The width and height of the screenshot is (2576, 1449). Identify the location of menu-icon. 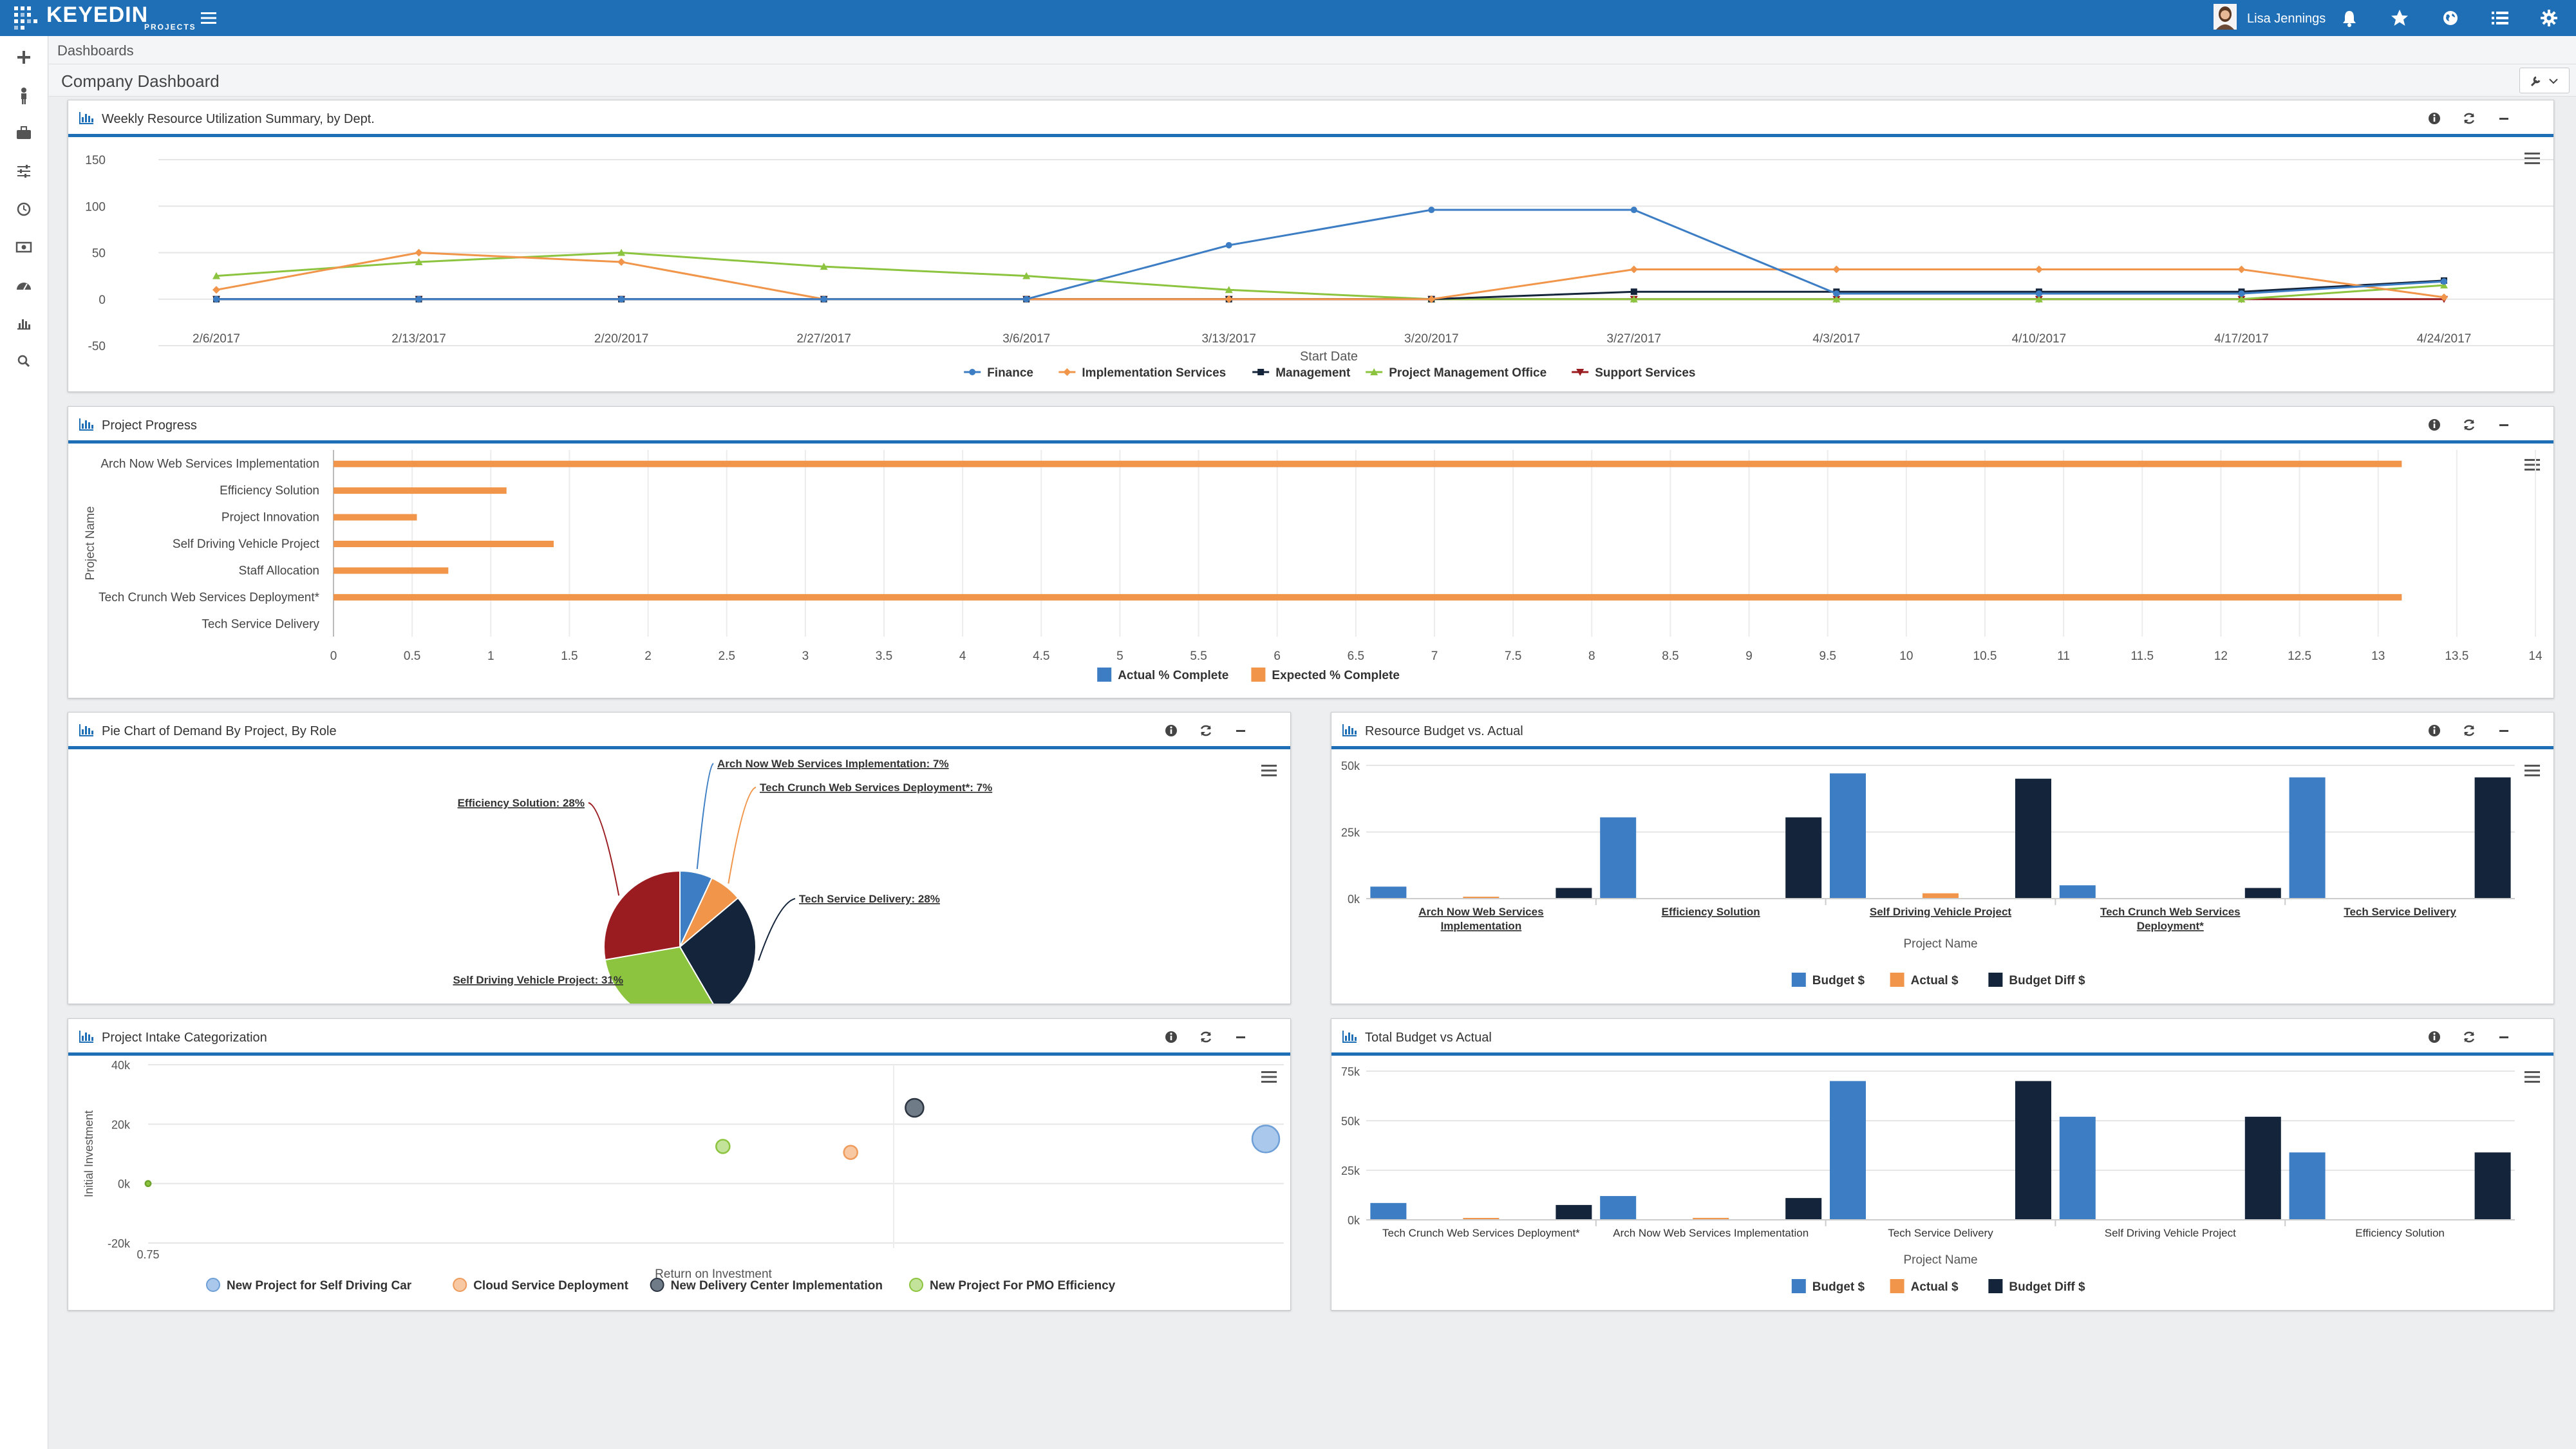
(209, 18).